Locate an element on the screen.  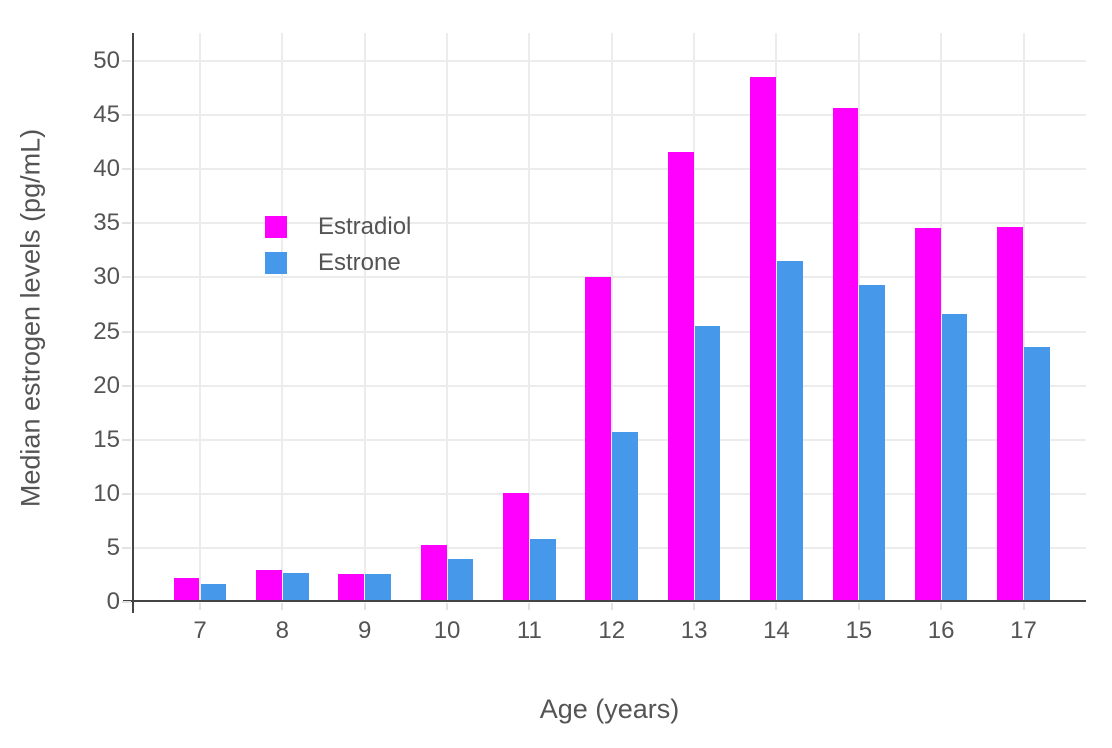
legend-item-estrone: Estrone is located at coordinates (338, 262).